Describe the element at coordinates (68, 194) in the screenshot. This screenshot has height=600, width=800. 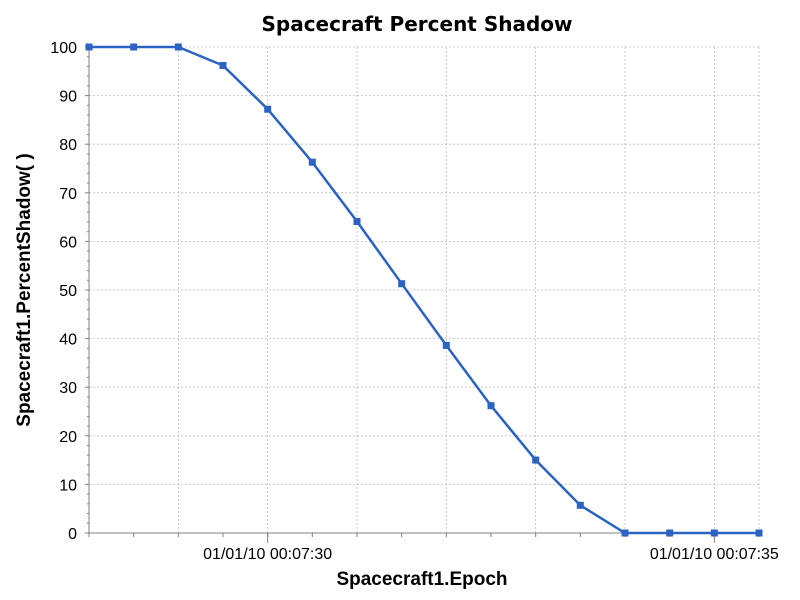
I see `y-tick-label: 70` at that location.